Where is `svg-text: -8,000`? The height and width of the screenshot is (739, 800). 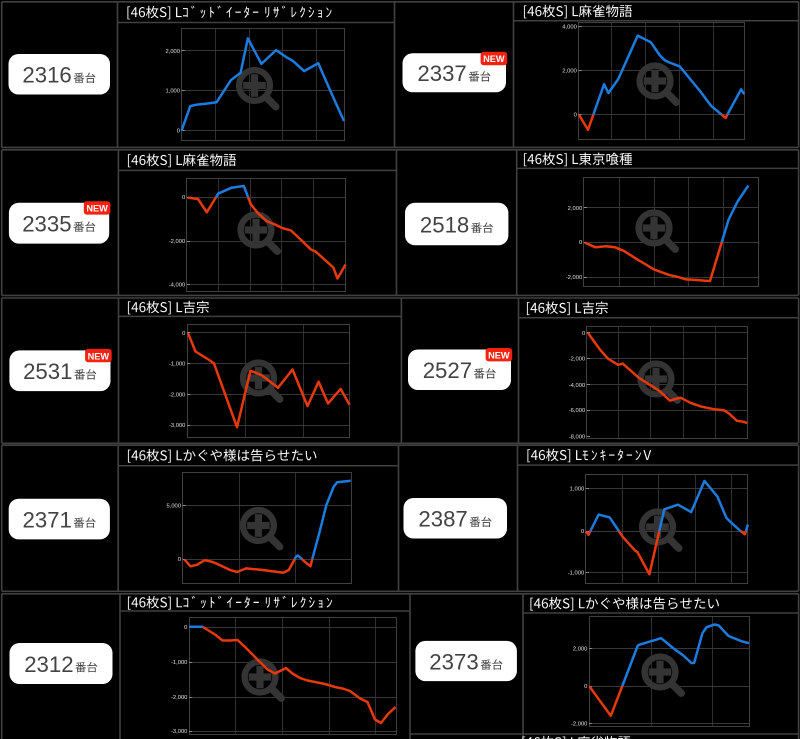 svg-text: -8,000 is located at coordinates (577, 438).